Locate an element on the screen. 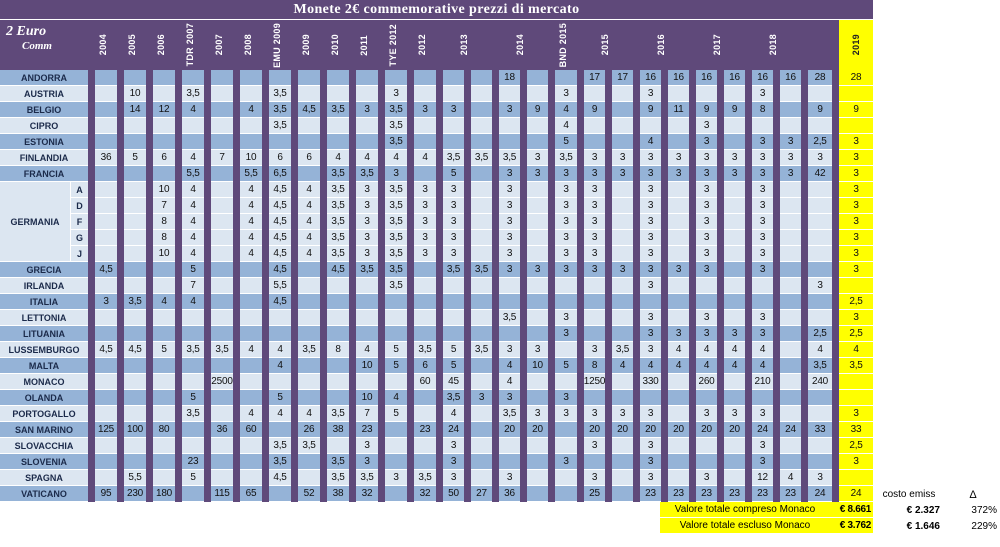 Image resolution: width=1000 pixels, height=547 pixels. price-cell: 2,5 is located at coordinates (856, 446).